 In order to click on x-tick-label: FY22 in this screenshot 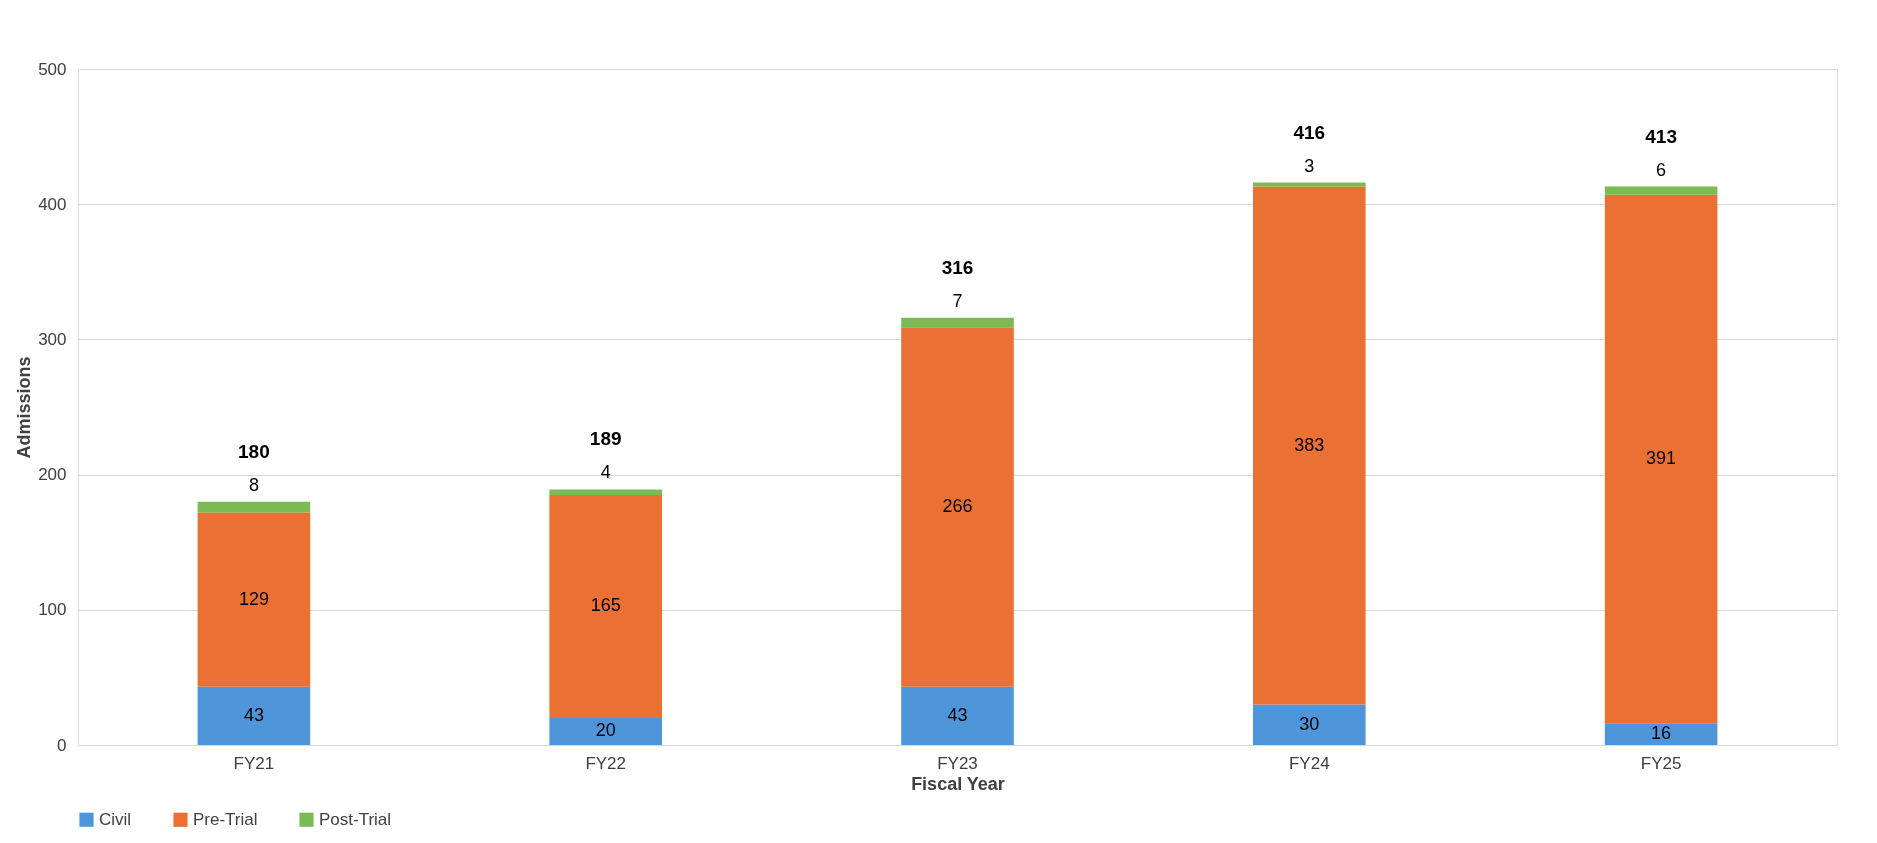, I will do `click(606, 763)`.